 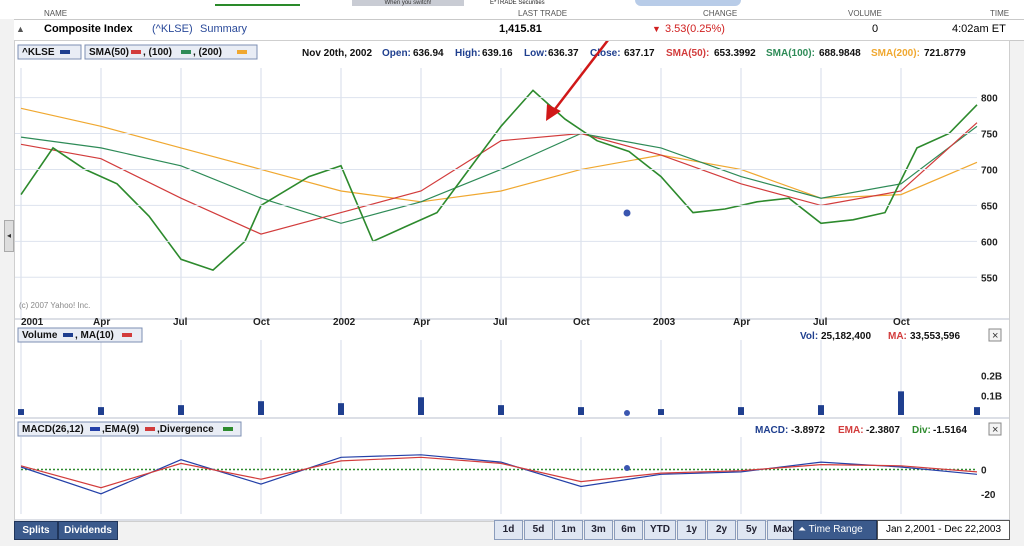 What do you see at coordinates (656, 29) in the screenshot?
I see `down-arrow-icon: ▼` at bounding box center [656, 29].